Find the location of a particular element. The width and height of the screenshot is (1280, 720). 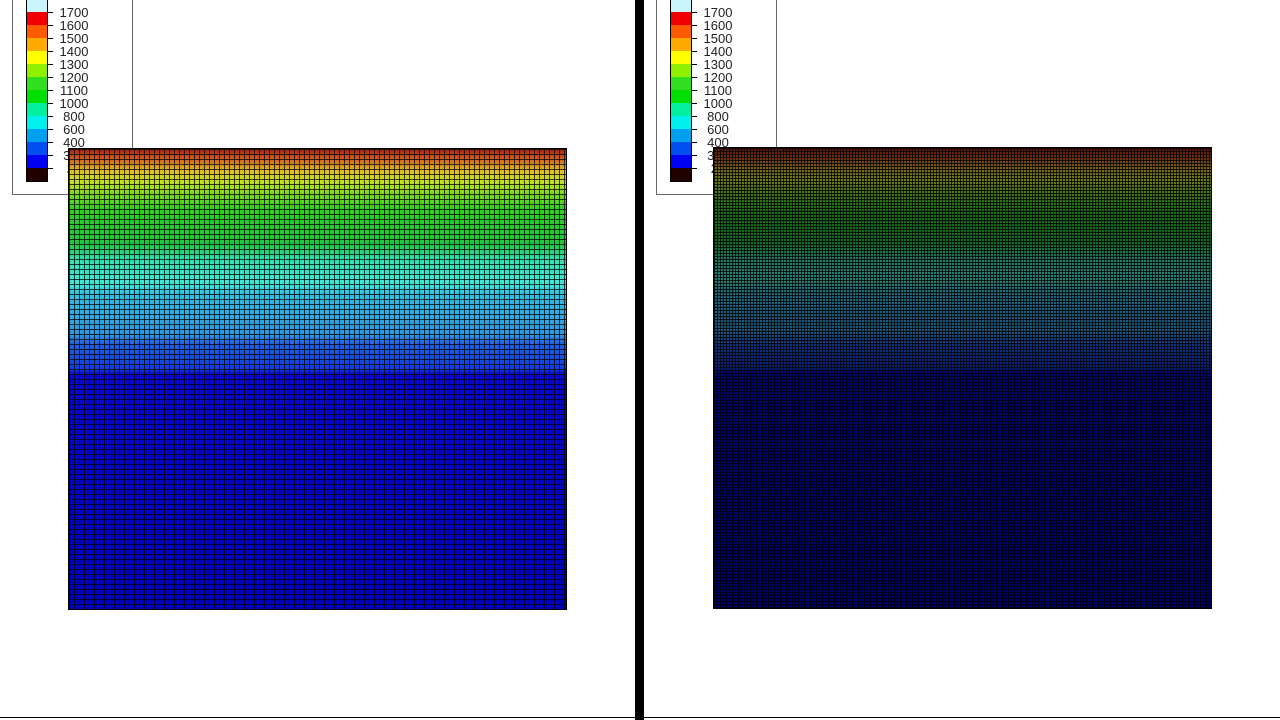

bottom-border is located at coordinates (640, 717).